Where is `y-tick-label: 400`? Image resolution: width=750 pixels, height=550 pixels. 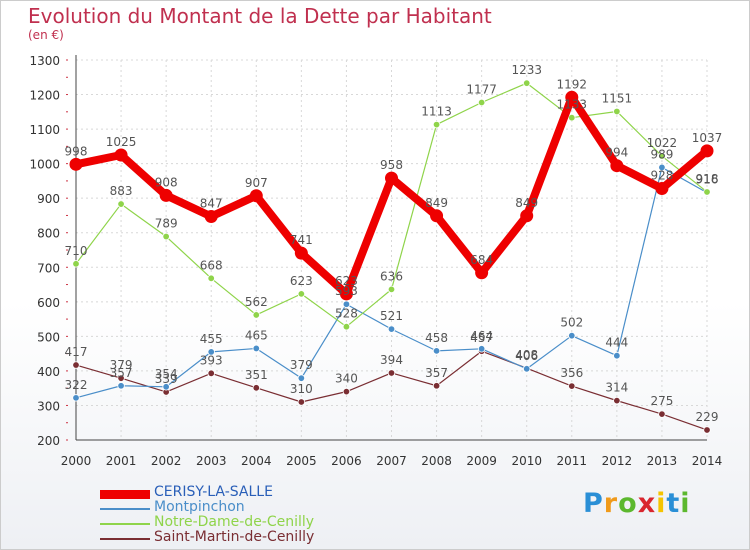
y-tick-label: 400 is located at coordinates (48, 372).